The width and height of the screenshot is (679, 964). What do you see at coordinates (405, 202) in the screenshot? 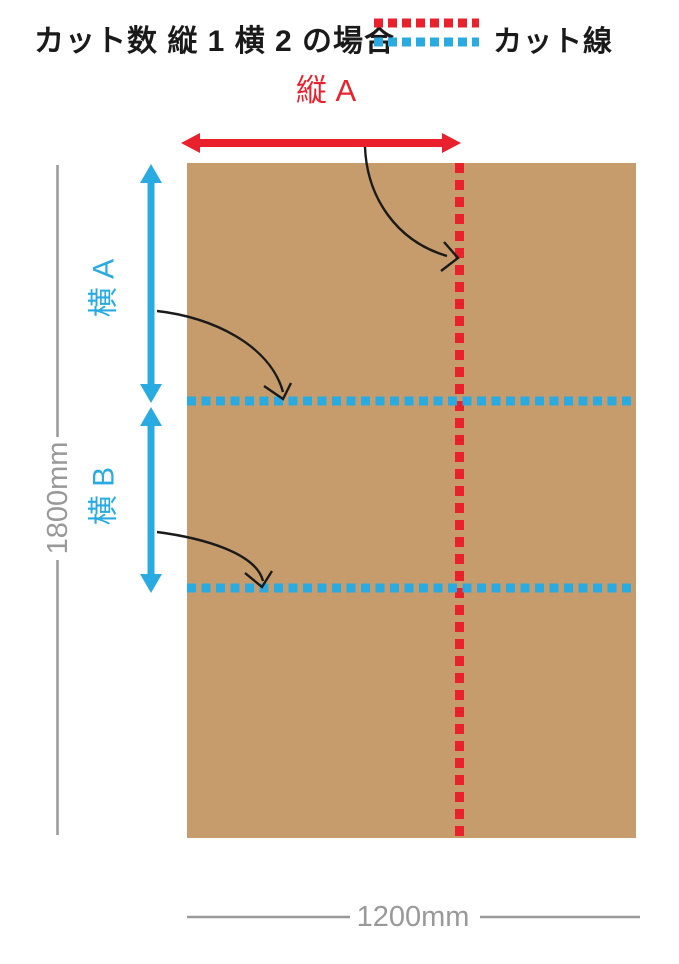
I see `pointer-arrow-vertical-cut` at bounding box center [405, 202].